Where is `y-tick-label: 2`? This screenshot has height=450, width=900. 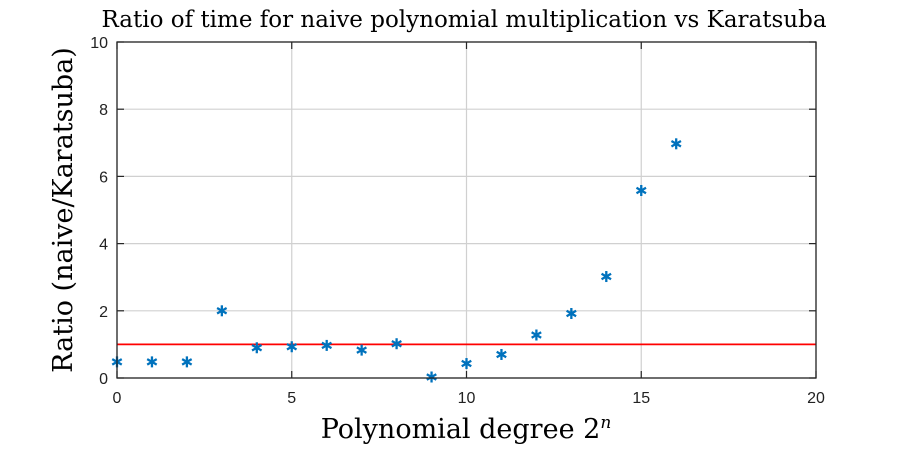
y-tick-label: 2 is located at coordinates (103, 312).